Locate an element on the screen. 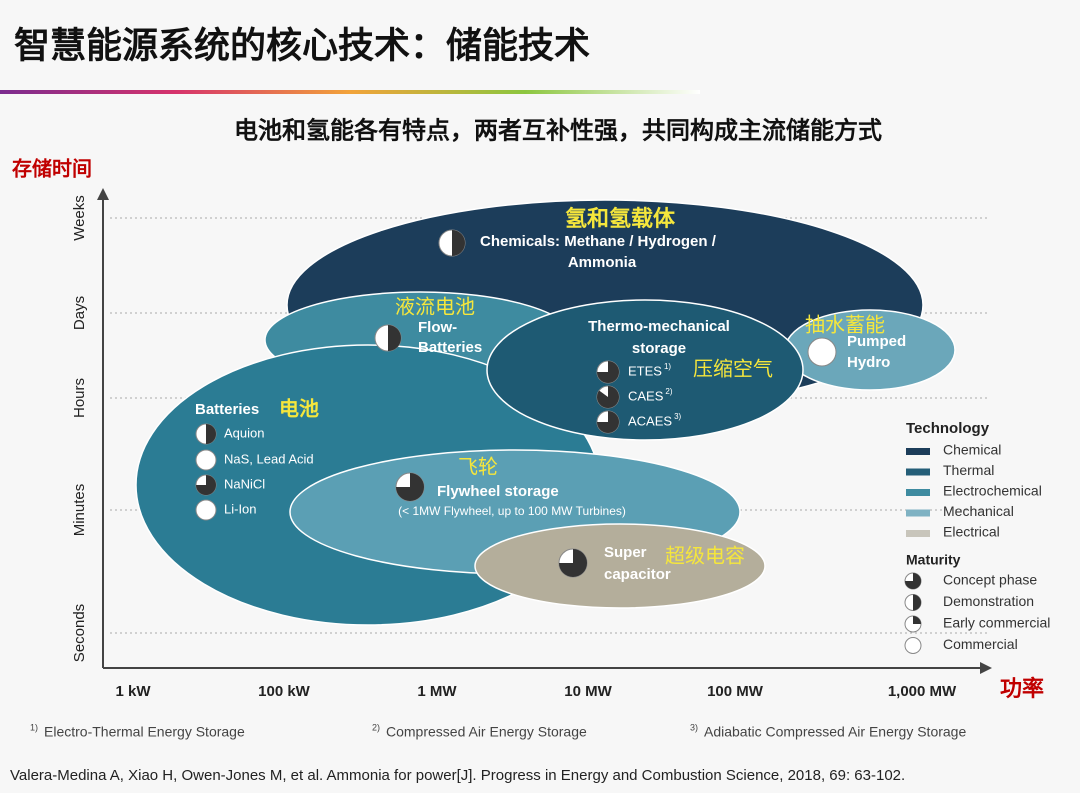  x-axis-label: 功率 is located at coordinates (1022, 688).